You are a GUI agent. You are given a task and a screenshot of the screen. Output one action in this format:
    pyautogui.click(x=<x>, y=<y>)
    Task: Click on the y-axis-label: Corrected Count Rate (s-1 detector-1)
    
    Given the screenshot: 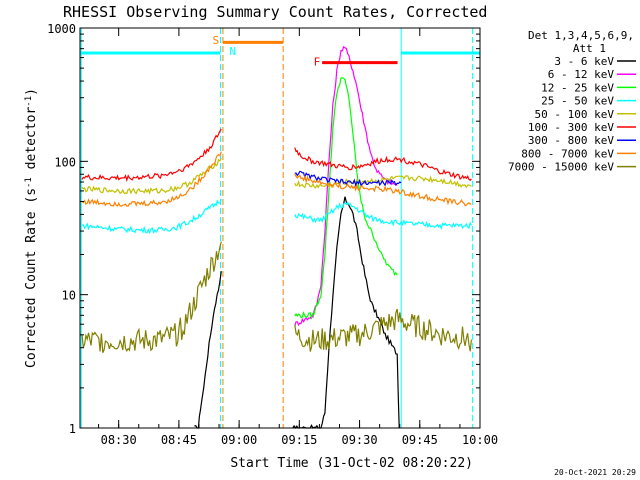 What is the action you would take?
    pyautogui.click(x=31, y=228)
    